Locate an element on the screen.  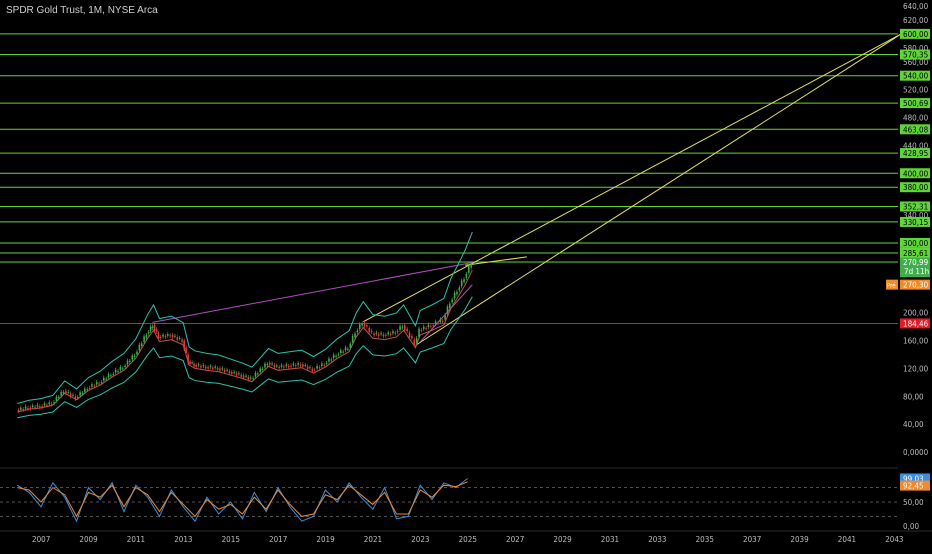
level-price-label: 352,31 is located at coordinates (915, 206).